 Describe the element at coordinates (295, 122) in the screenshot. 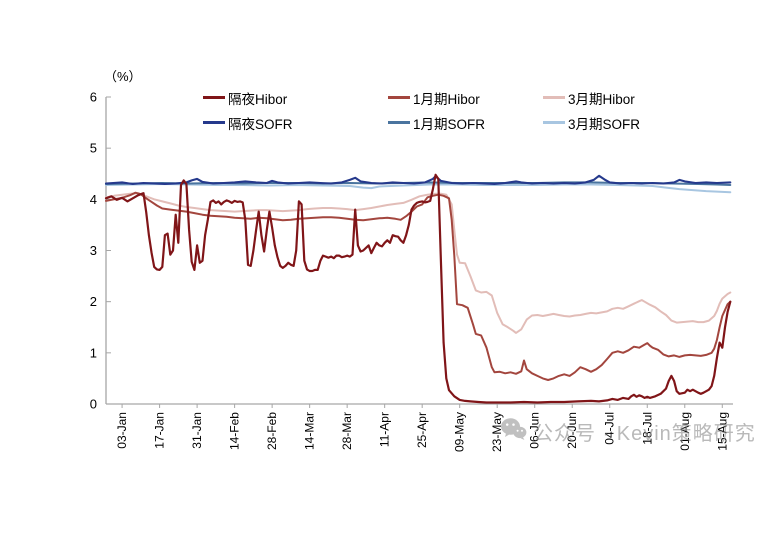

I see `legend-item: 隔夜SOFR` at that location.